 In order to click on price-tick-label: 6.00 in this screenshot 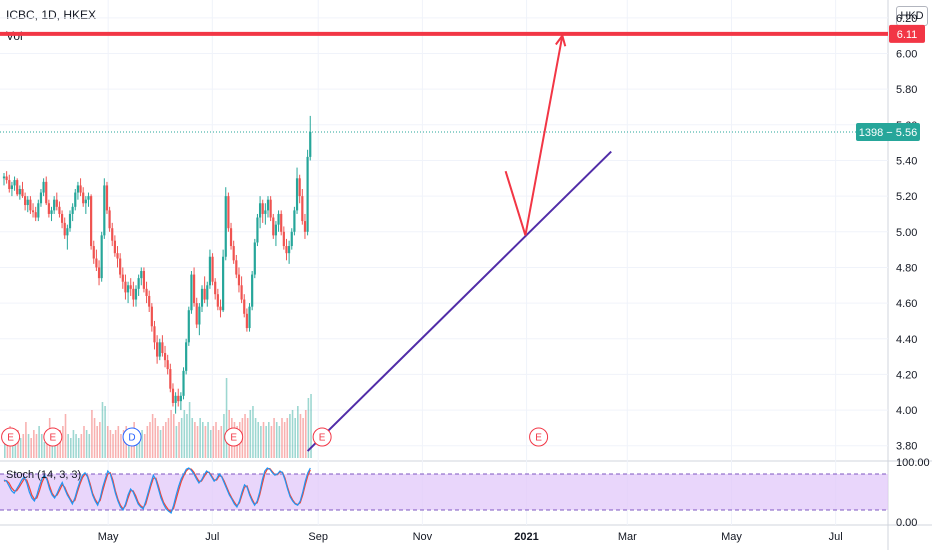, I will do `click(906, 54)`.